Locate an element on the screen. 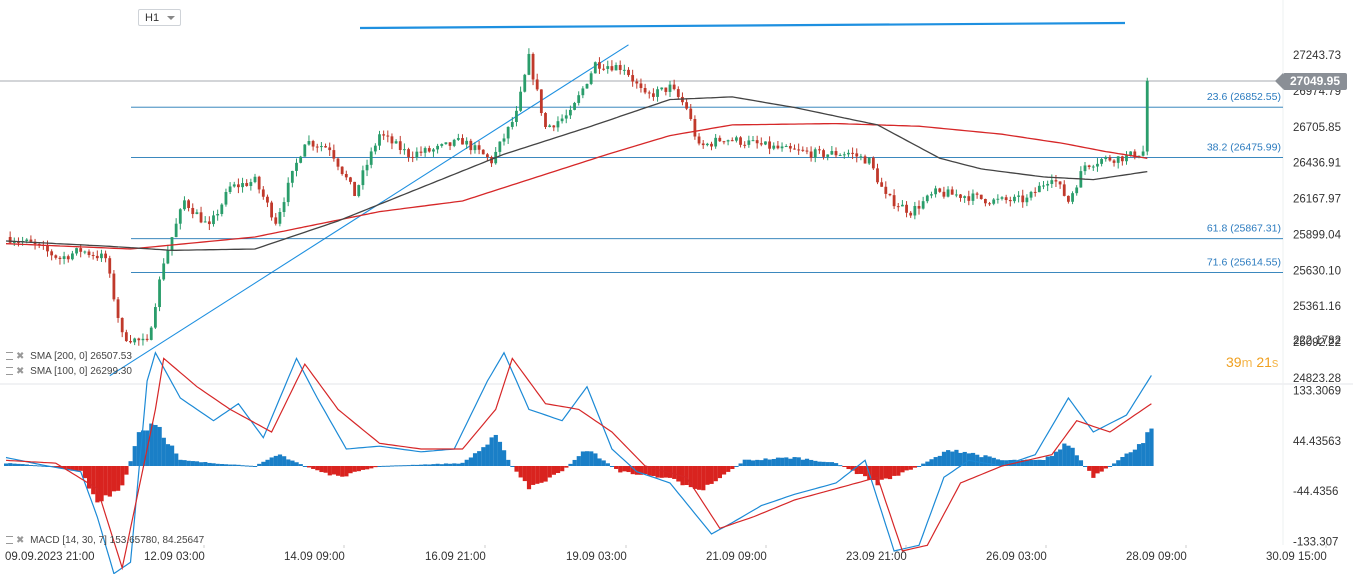 The width and height of the screenshot is (1353, 574). macd-value-1: 153.65780, is located at coordinates (134, 540).